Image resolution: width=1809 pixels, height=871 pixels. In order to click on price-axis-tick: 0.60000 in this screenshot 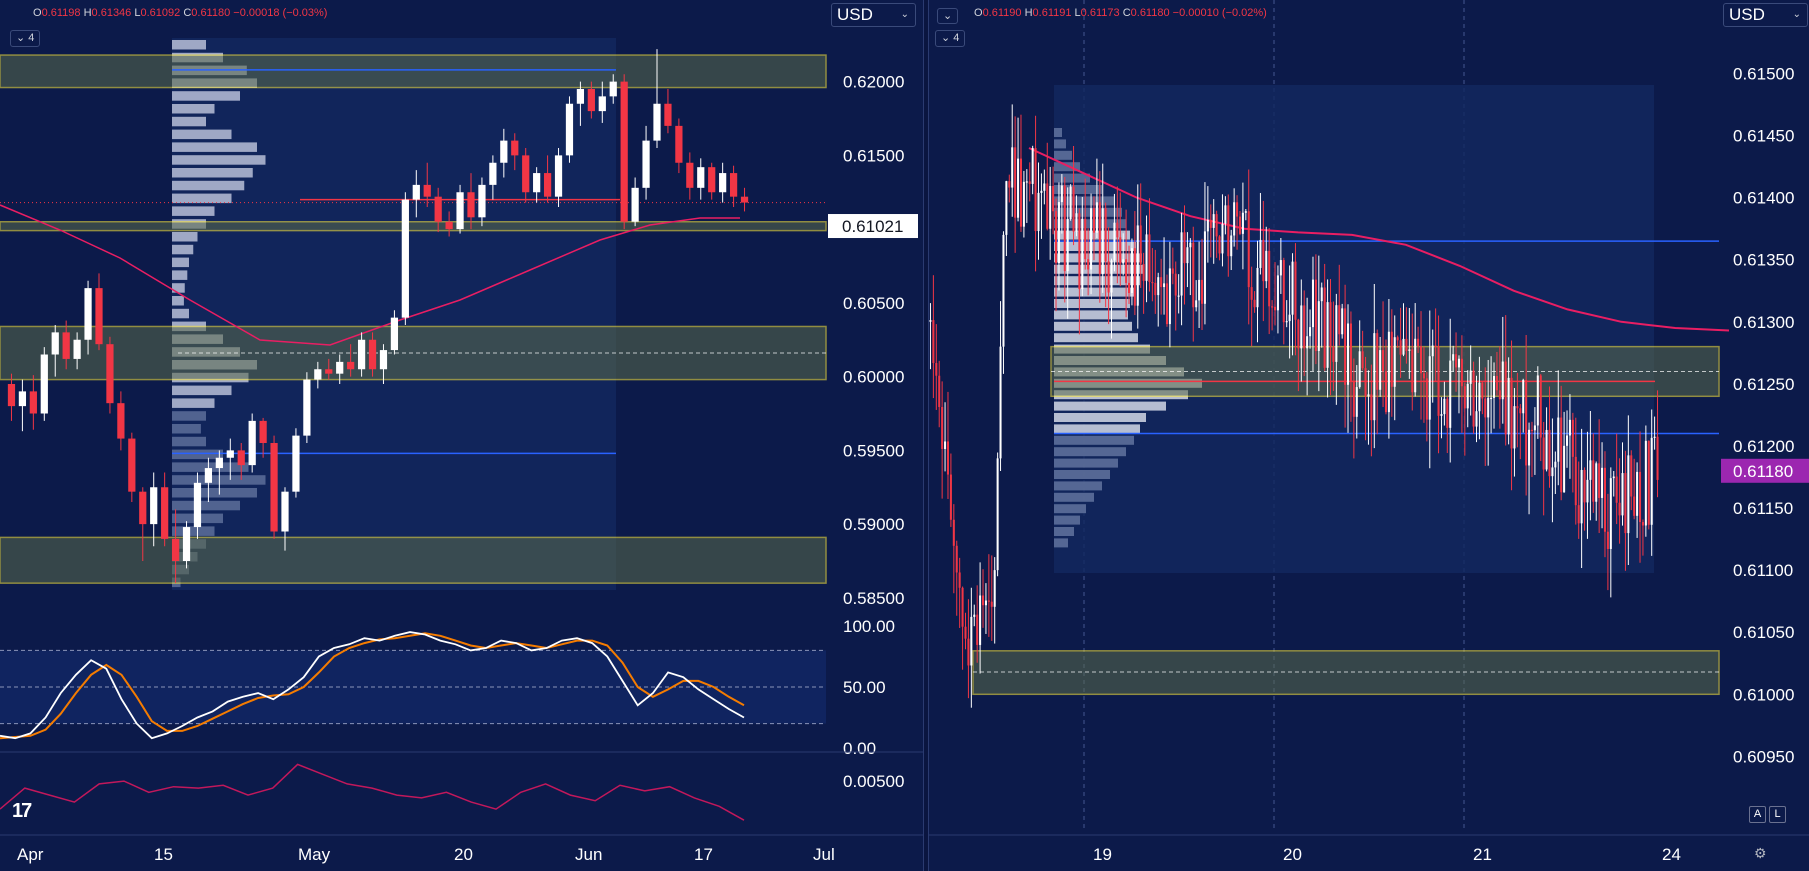, I will do `click(873, 377)`.